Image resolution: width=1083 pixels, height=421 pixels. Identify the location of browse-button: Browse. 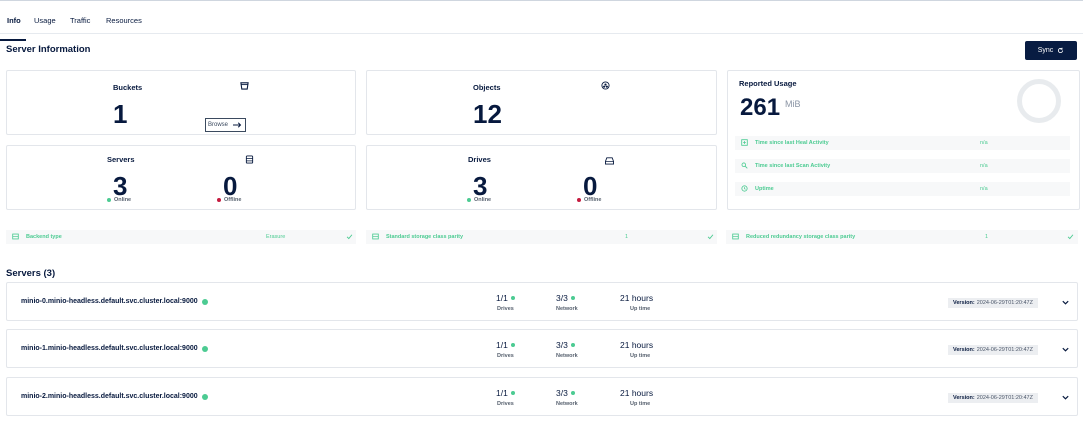
(225, 125).